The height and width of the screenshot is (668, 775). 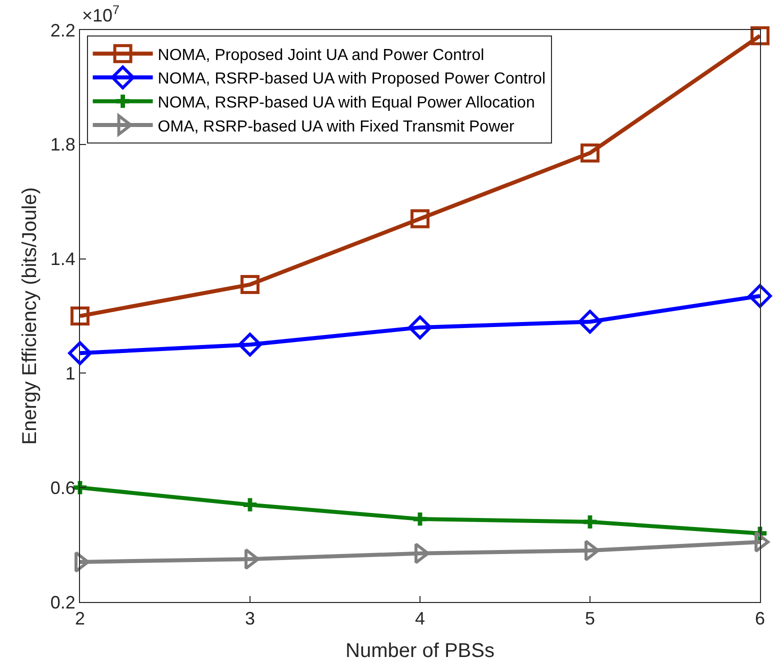 What do you see at coordinates (70, 374) in the screenshot?
I see `y-tick-label: 1` at bounding box center [70, 374].